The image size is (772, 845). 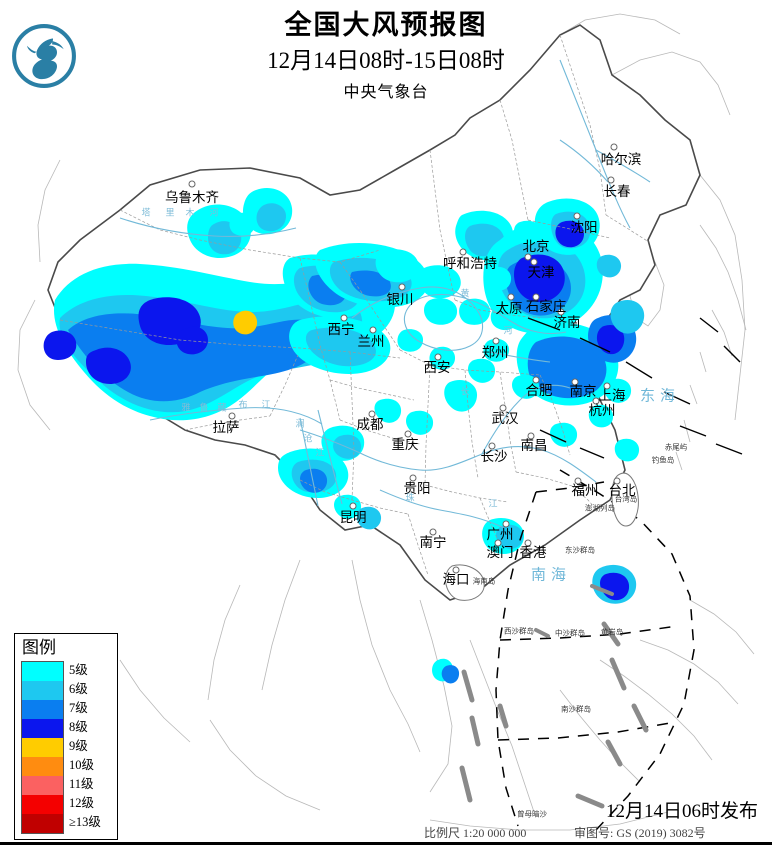 What do you see at coordinates (600, 508) in the screenshot?
I see `island-label: 澎湖列岛` at bounding box center [600, 508].